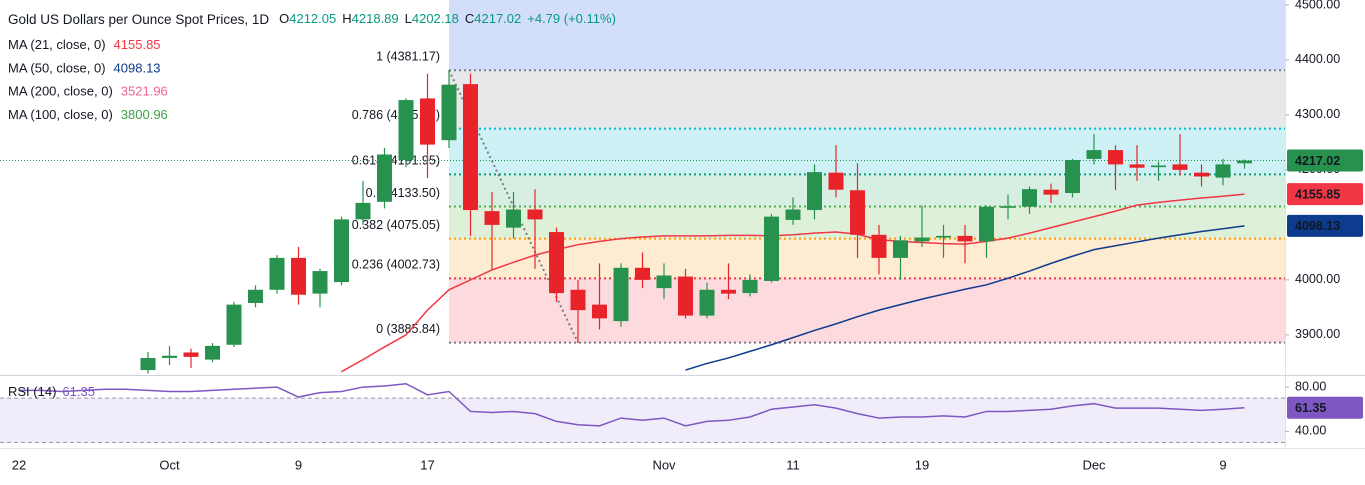 The height and width of the screenshot is (485, 1365). I want to click on x-tick-label: 17, so click(427, 464).